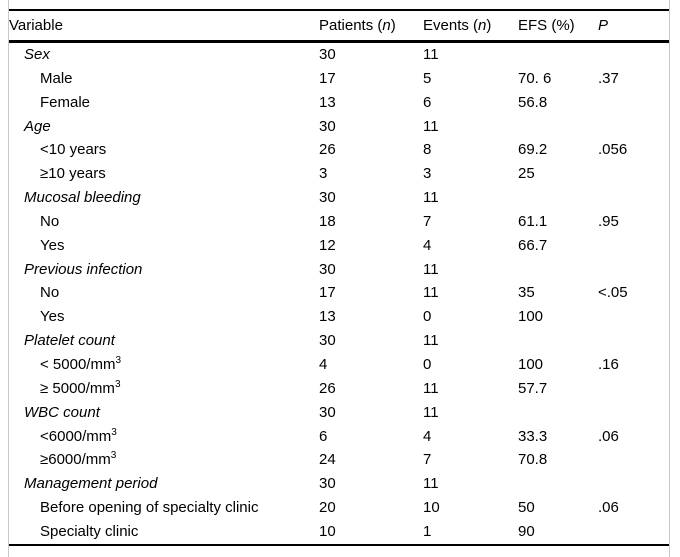 This screenshot has height=557, width=680. What do you see at coordinates (339, 365) in the screenshot?
I see `table-row: < 5000/mm3 4 0 100 .16` at bounding box center [339, 365].